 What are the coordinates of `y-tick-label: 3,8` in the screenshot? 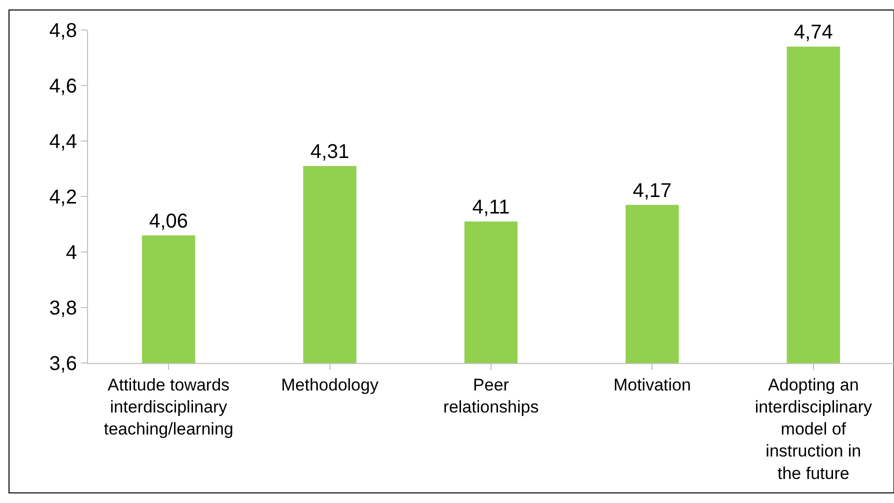 It's located at (63, 309).